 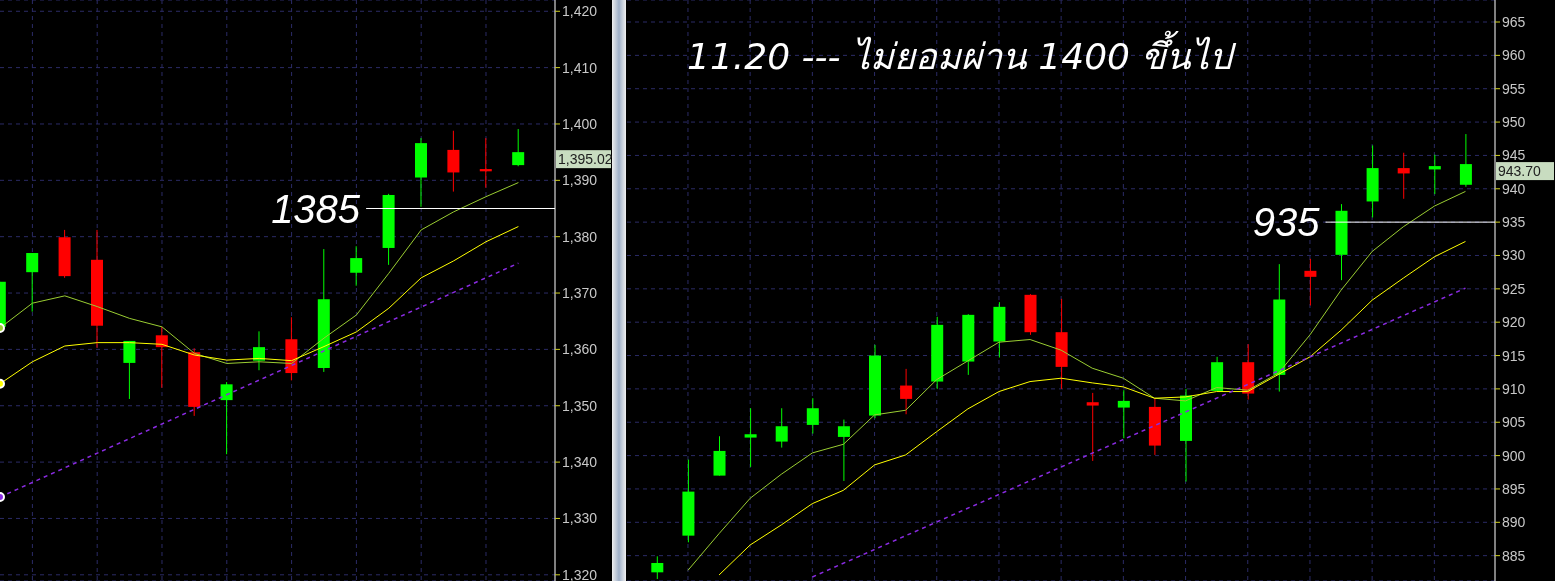 What do you see at coordinates (1514, 222) in the screenshot?
I see `y-tick-label: 935` at bounding box center [1514, 222].